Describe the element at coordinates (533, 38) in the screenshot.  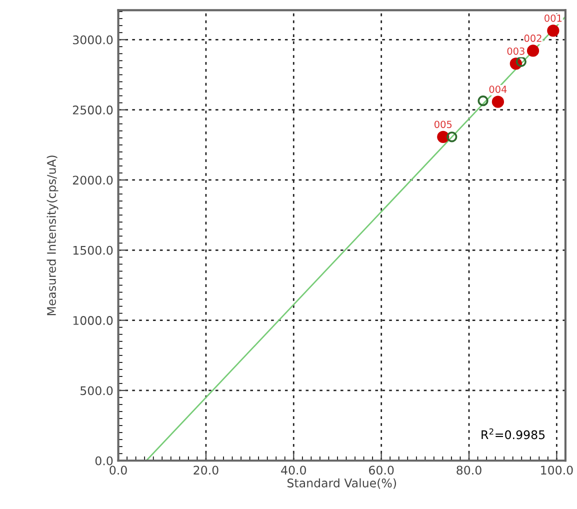
I see `annotation: 002` at that location.